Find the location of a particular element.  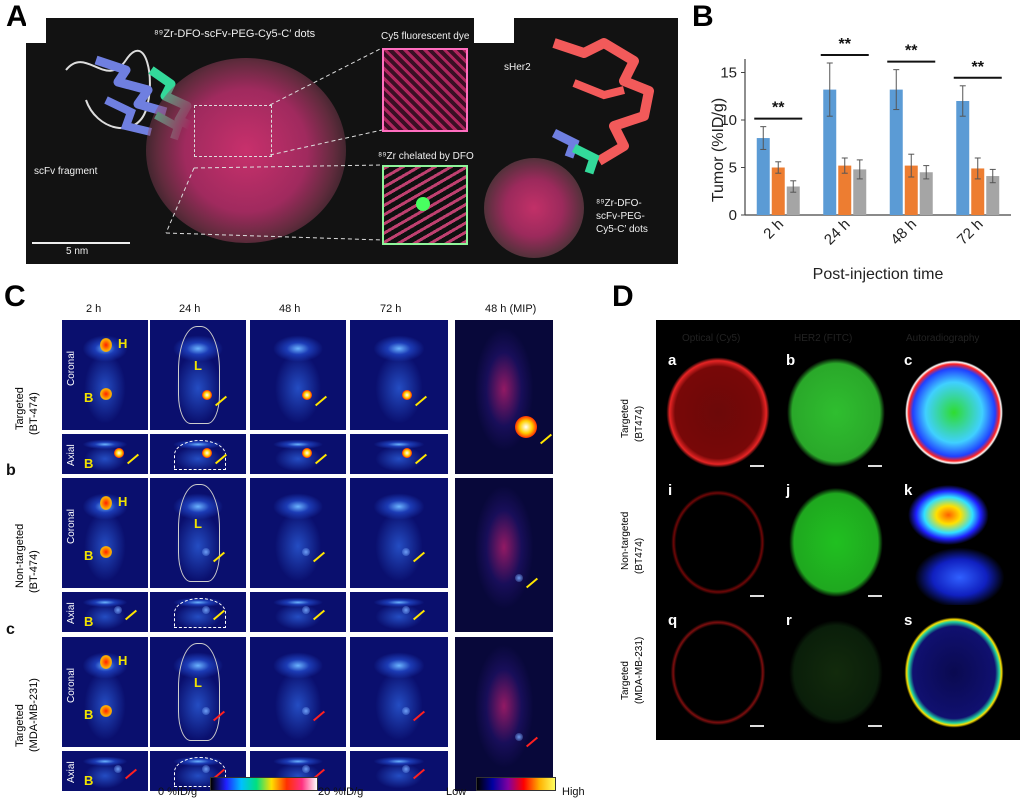

panel-c-group-label: Targeted is located at coordinates (20, 725).